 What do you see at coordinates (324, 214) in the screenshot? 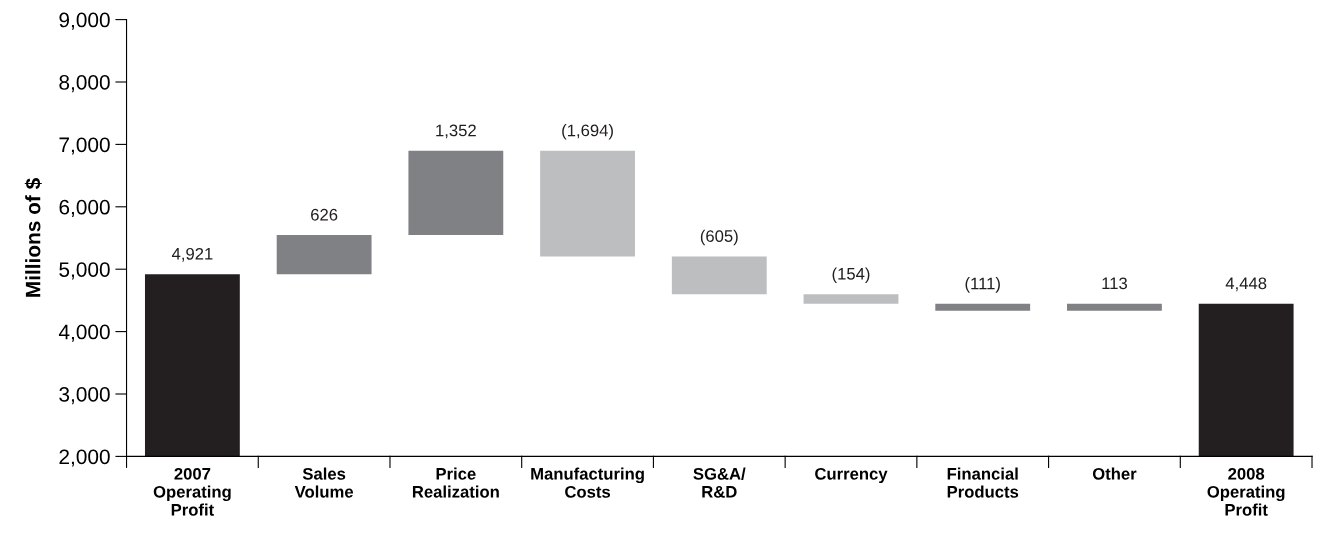
I see `data-label: 626` at bounding box center [324, 214].